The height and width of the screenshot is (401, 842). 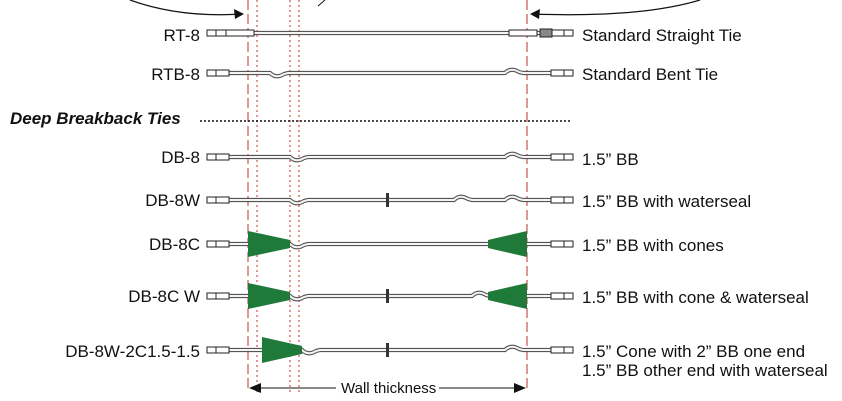 What do you see at coordinates (95, 118) in the screenshot?
I see `section-title: Deep Breakback Ties` at bounding box center [95, 118].